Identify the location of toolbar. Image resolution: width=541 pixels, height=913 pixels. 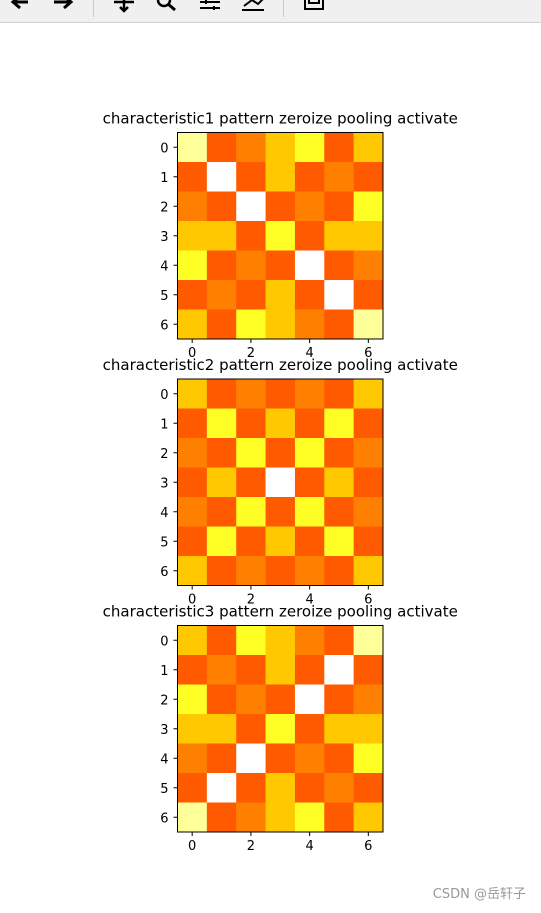
(270, 11).